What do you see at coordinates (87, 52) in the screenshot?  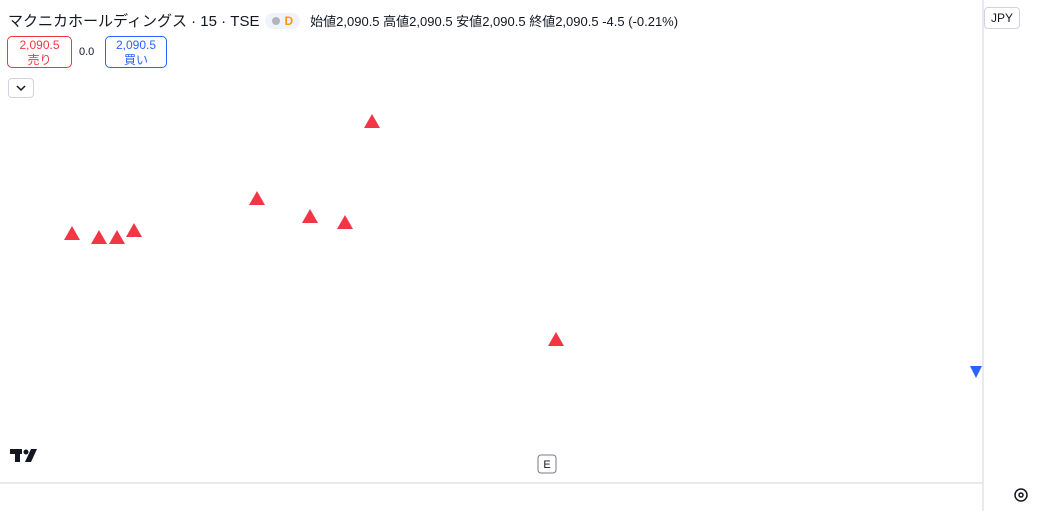 I see `spread: 0.0` at bounding box center [87, 52].